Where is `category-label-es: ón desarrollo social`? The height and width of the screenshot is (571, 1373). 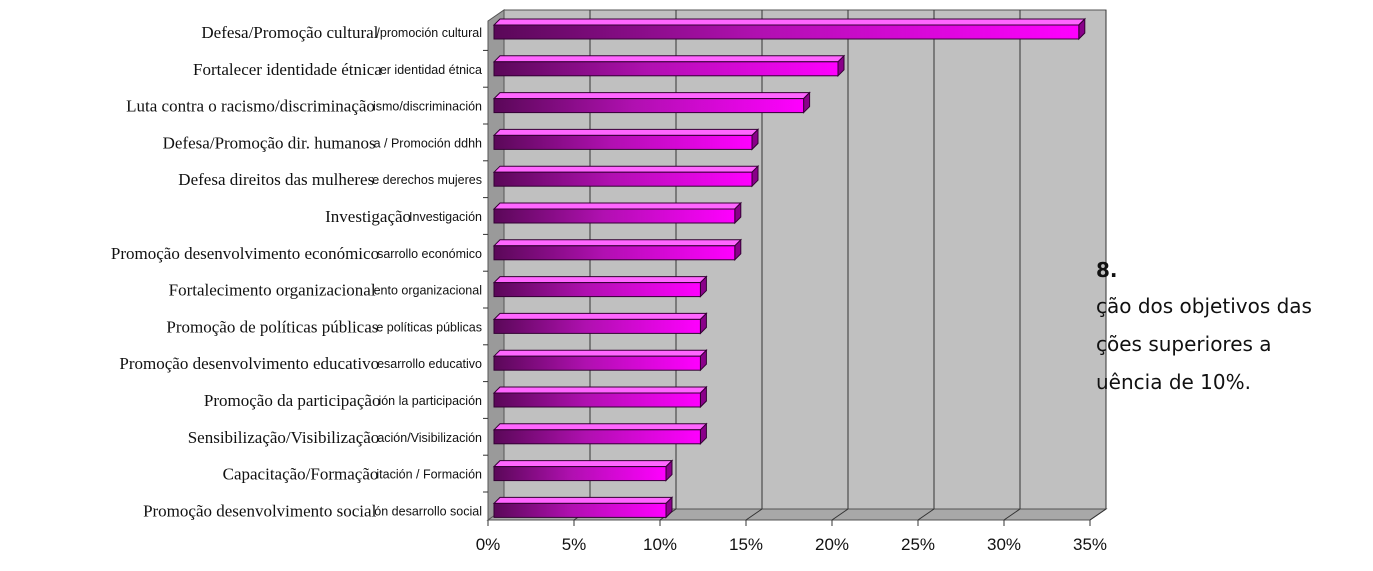
category-label-es: ón desarrollo social is located at coordinates (428, 511).